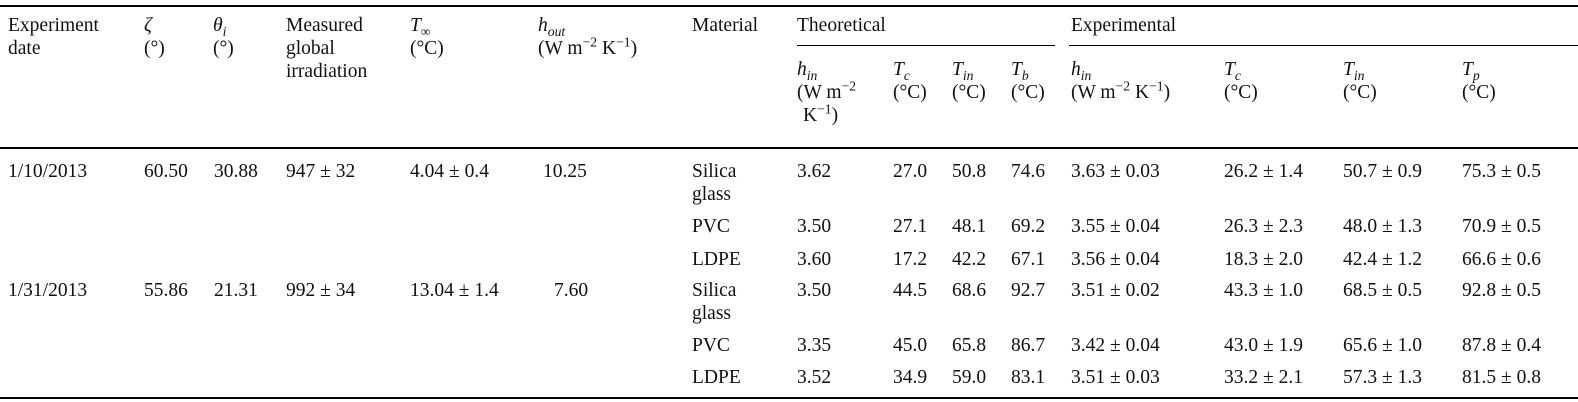 This screenshot has width=1578, height=402. I want to click on cell-exp-tc: 26.3 ± 2.3, so click(1263, 226).